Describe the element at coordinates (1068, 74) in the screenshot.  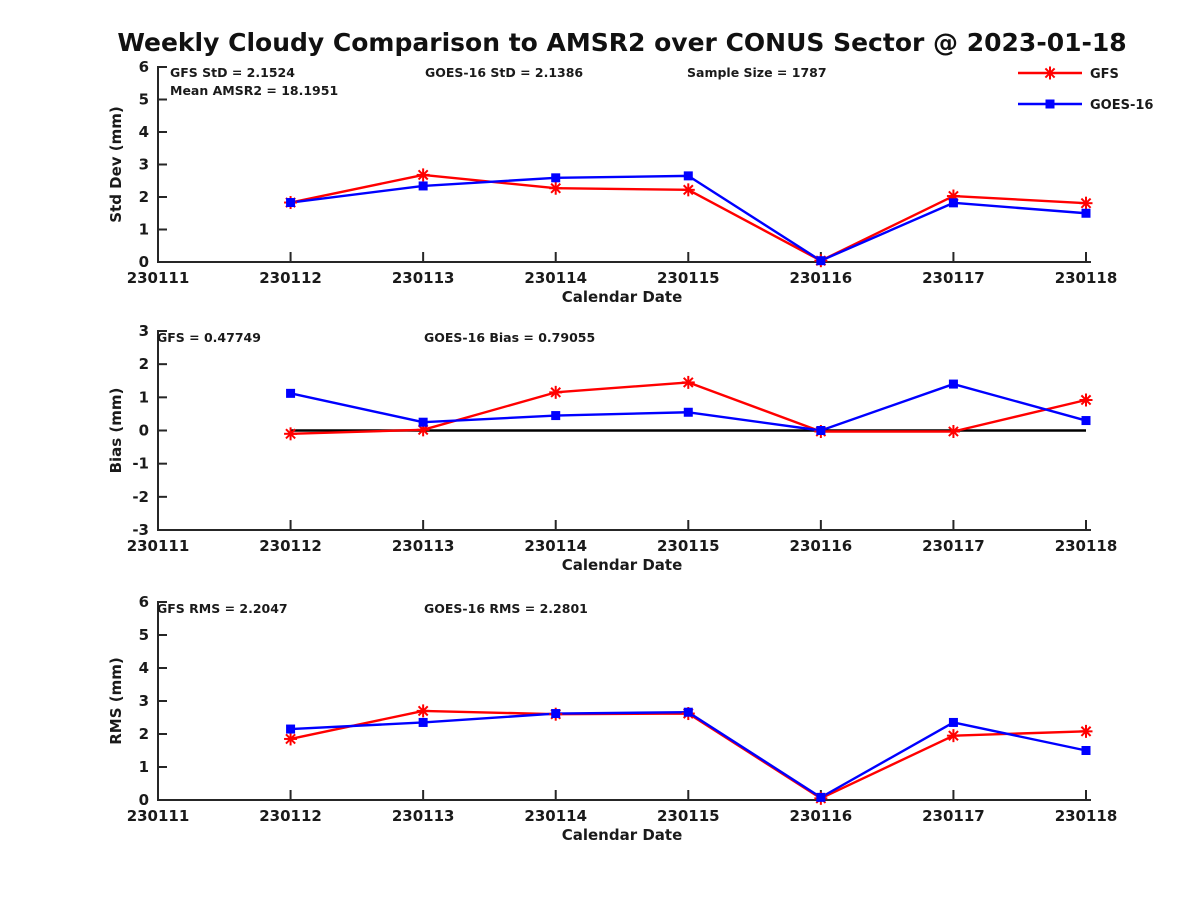
I see `legend-item-gfs: GFS` at that location.